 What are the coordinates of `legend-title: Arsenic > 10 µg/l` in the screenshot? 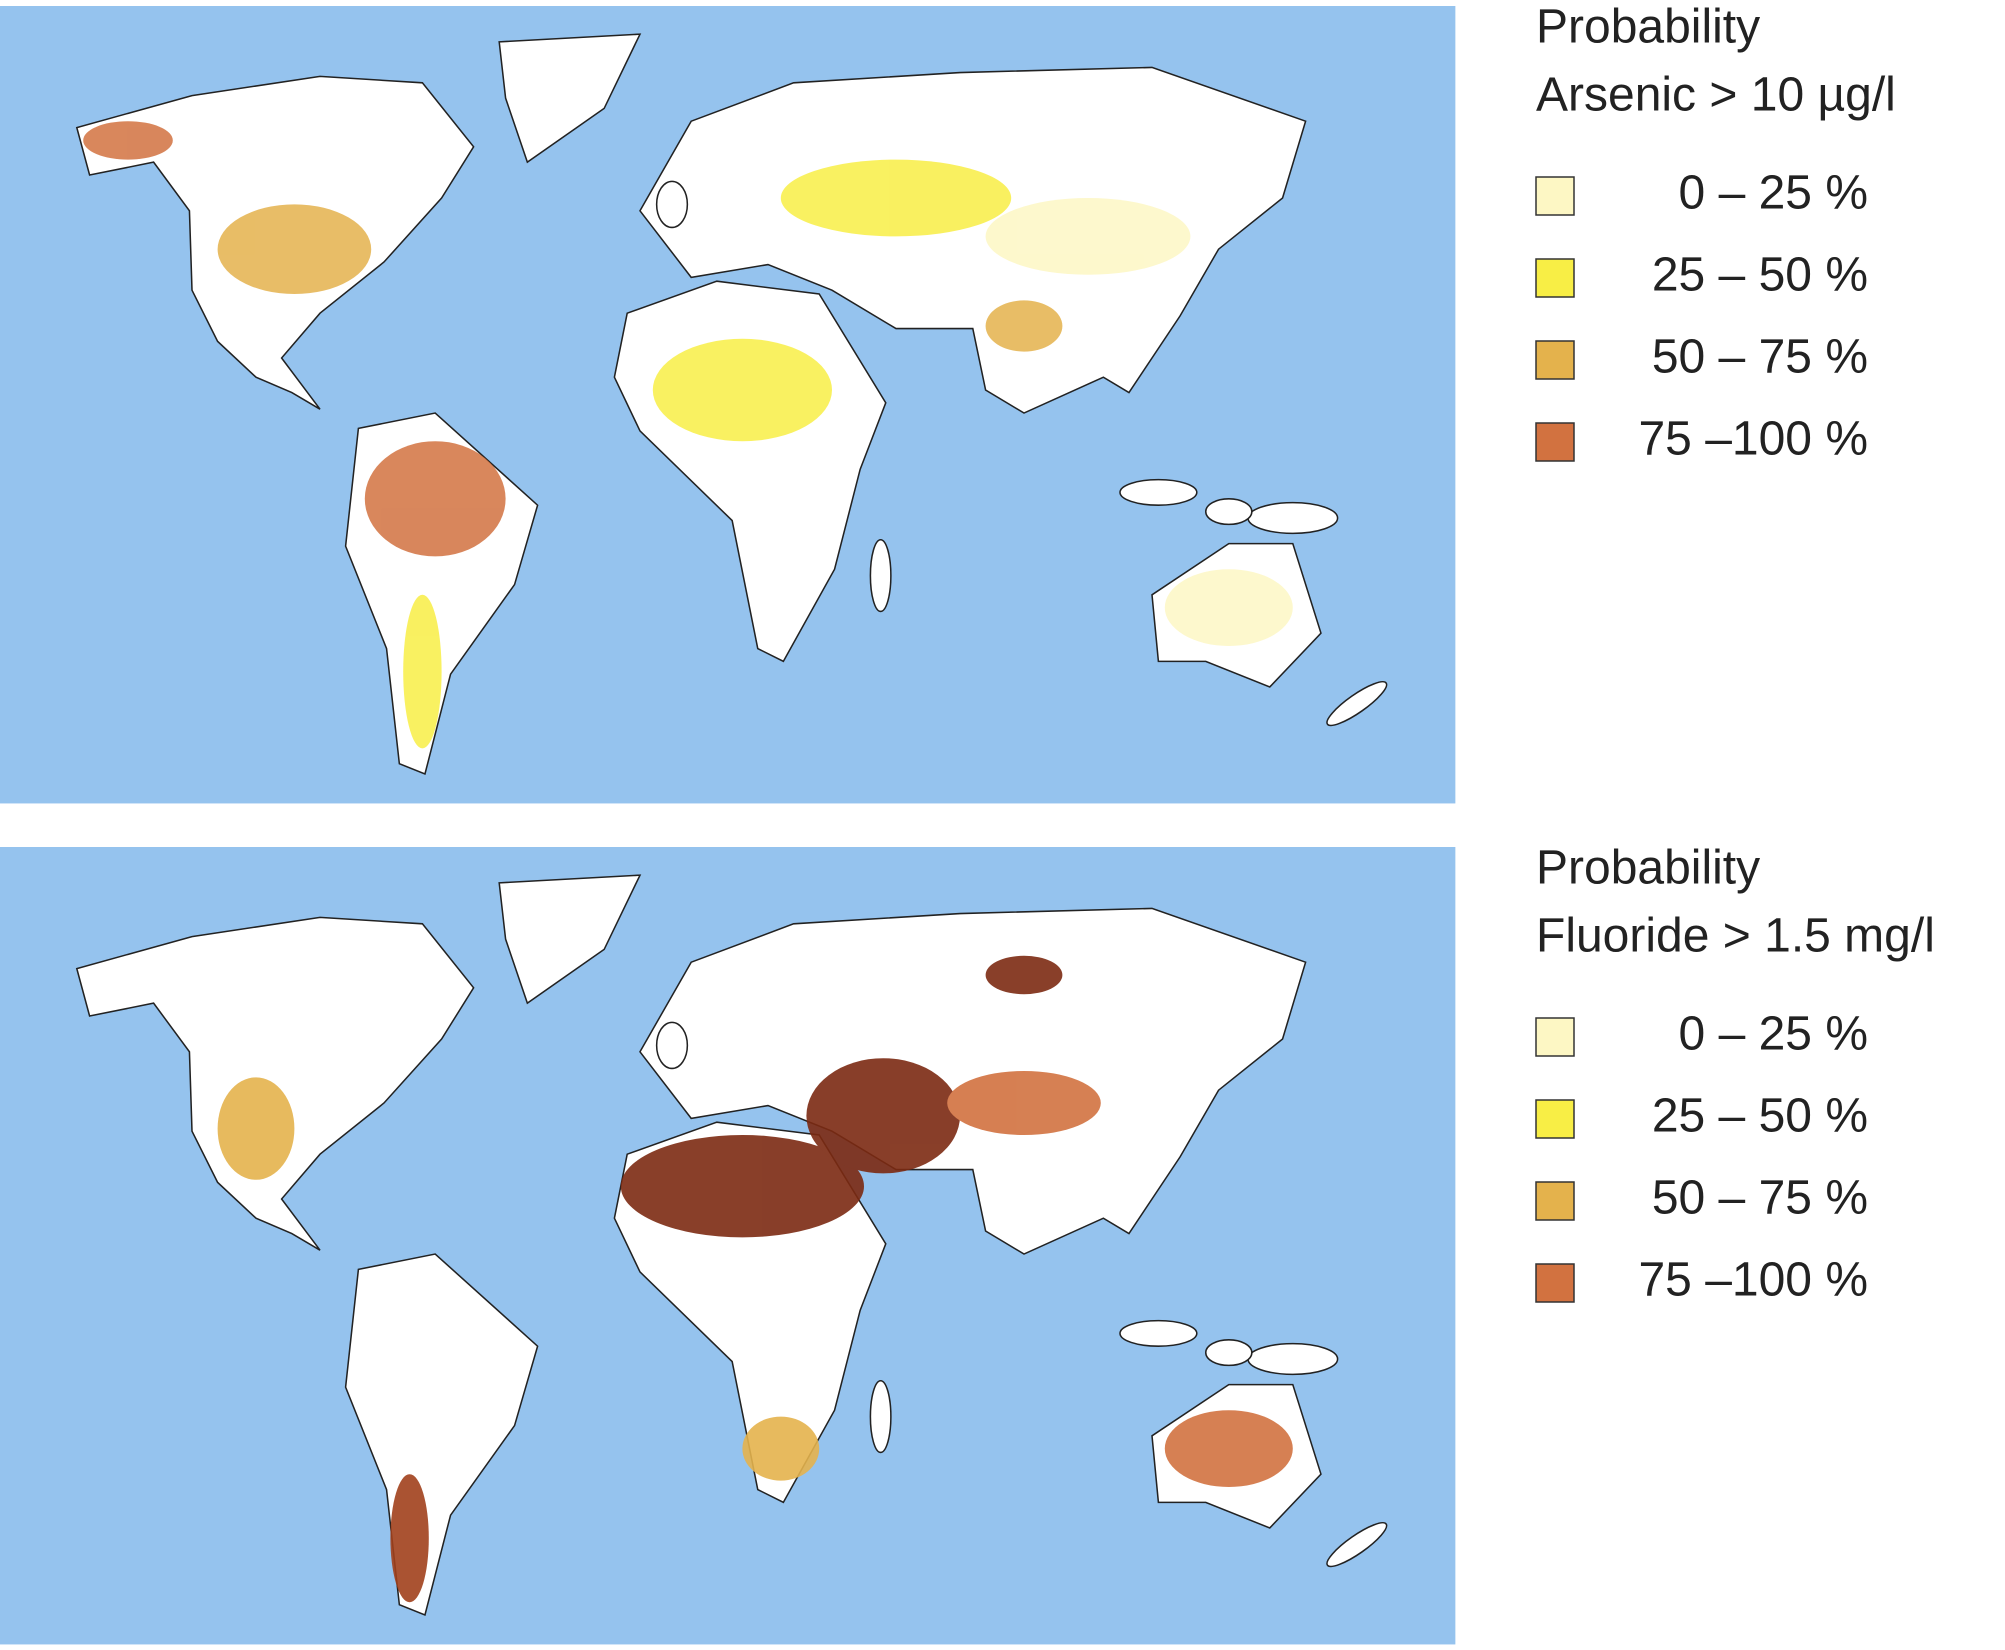 It's located at (1716, 95).